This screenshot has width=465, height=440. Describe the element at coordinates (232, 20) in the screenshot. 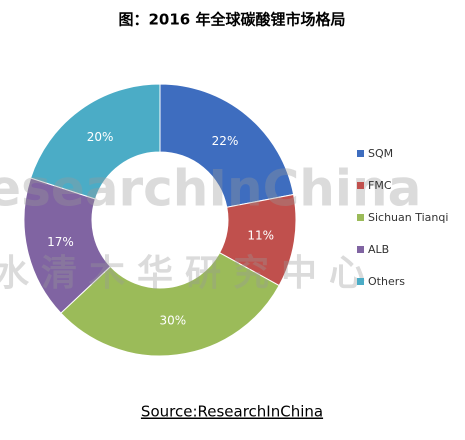

I see `chart-title: 图：2016 年全球碳酸锂市场格局` at that location.